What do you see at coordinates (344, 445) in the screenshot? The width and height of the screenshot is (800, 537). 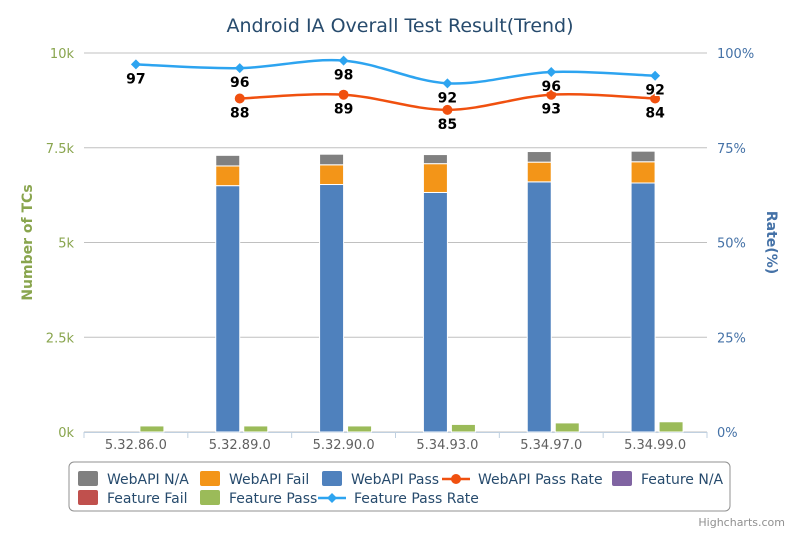 I see `x-tick-label: 5.32.90.0` at bounding box center [344, 445].